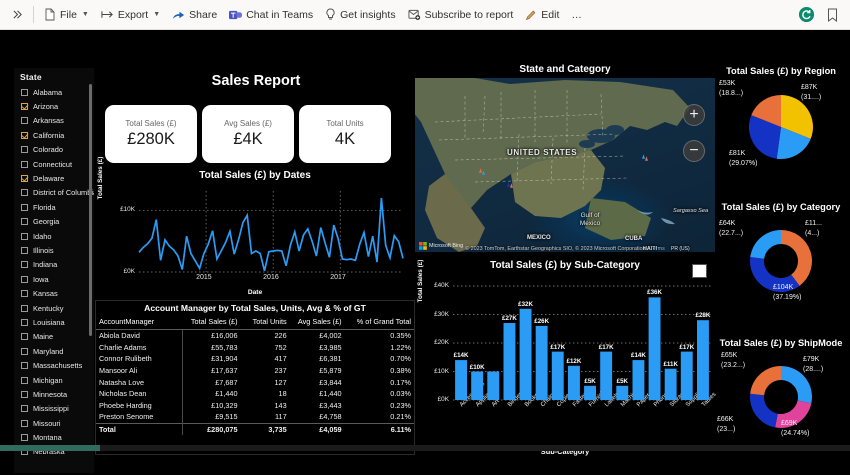 This screenshot has width=850, height=475. What do you see at coordinates (54, 322) in the screenshot?
I see `state-list-item: Louisiana` at bounding box center [54, 322].